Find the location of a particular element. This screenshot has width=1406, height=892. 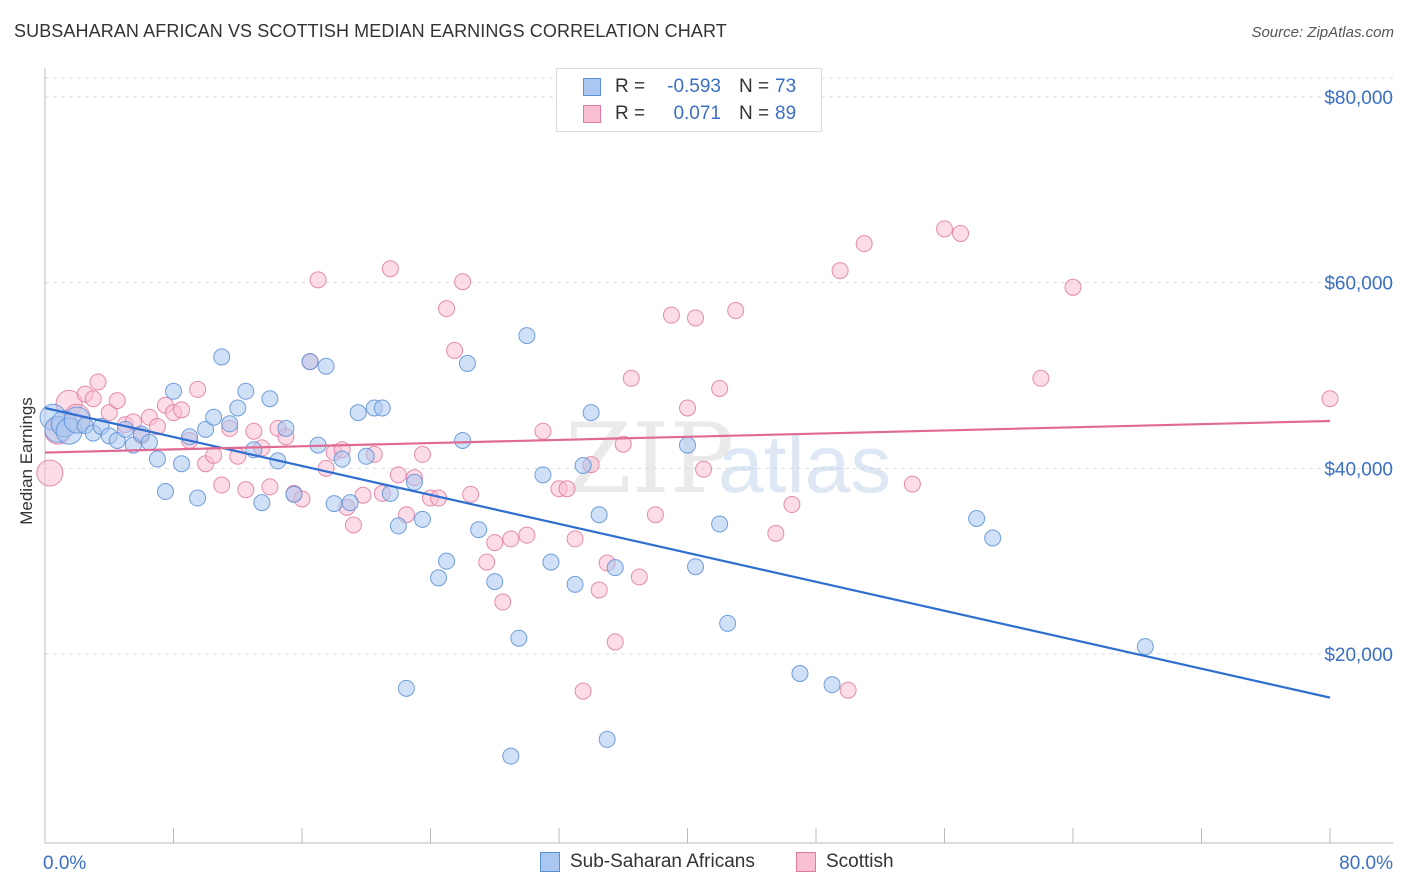

legend-swatch-scottish is located at coordinates (592, 114).